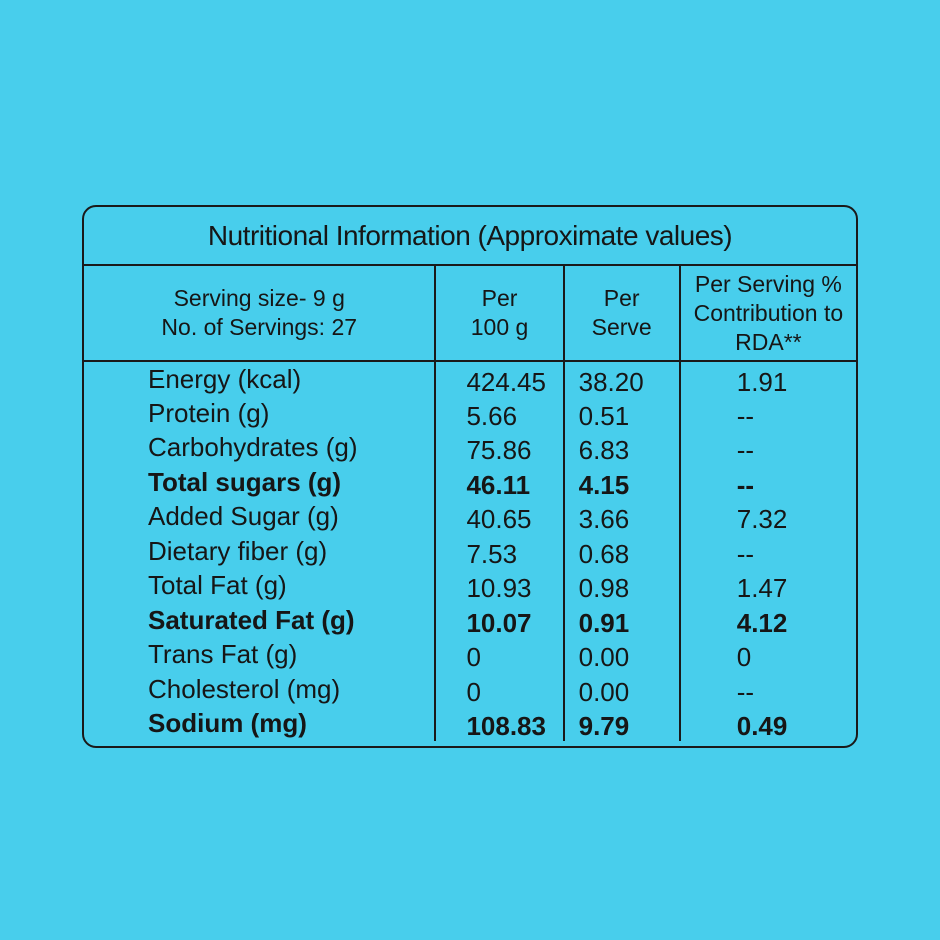 This screenshot has height=940, width=940. I want to click on table-row: Sodium (mg) 108.83 9.79 0.49, so click(470, 723).